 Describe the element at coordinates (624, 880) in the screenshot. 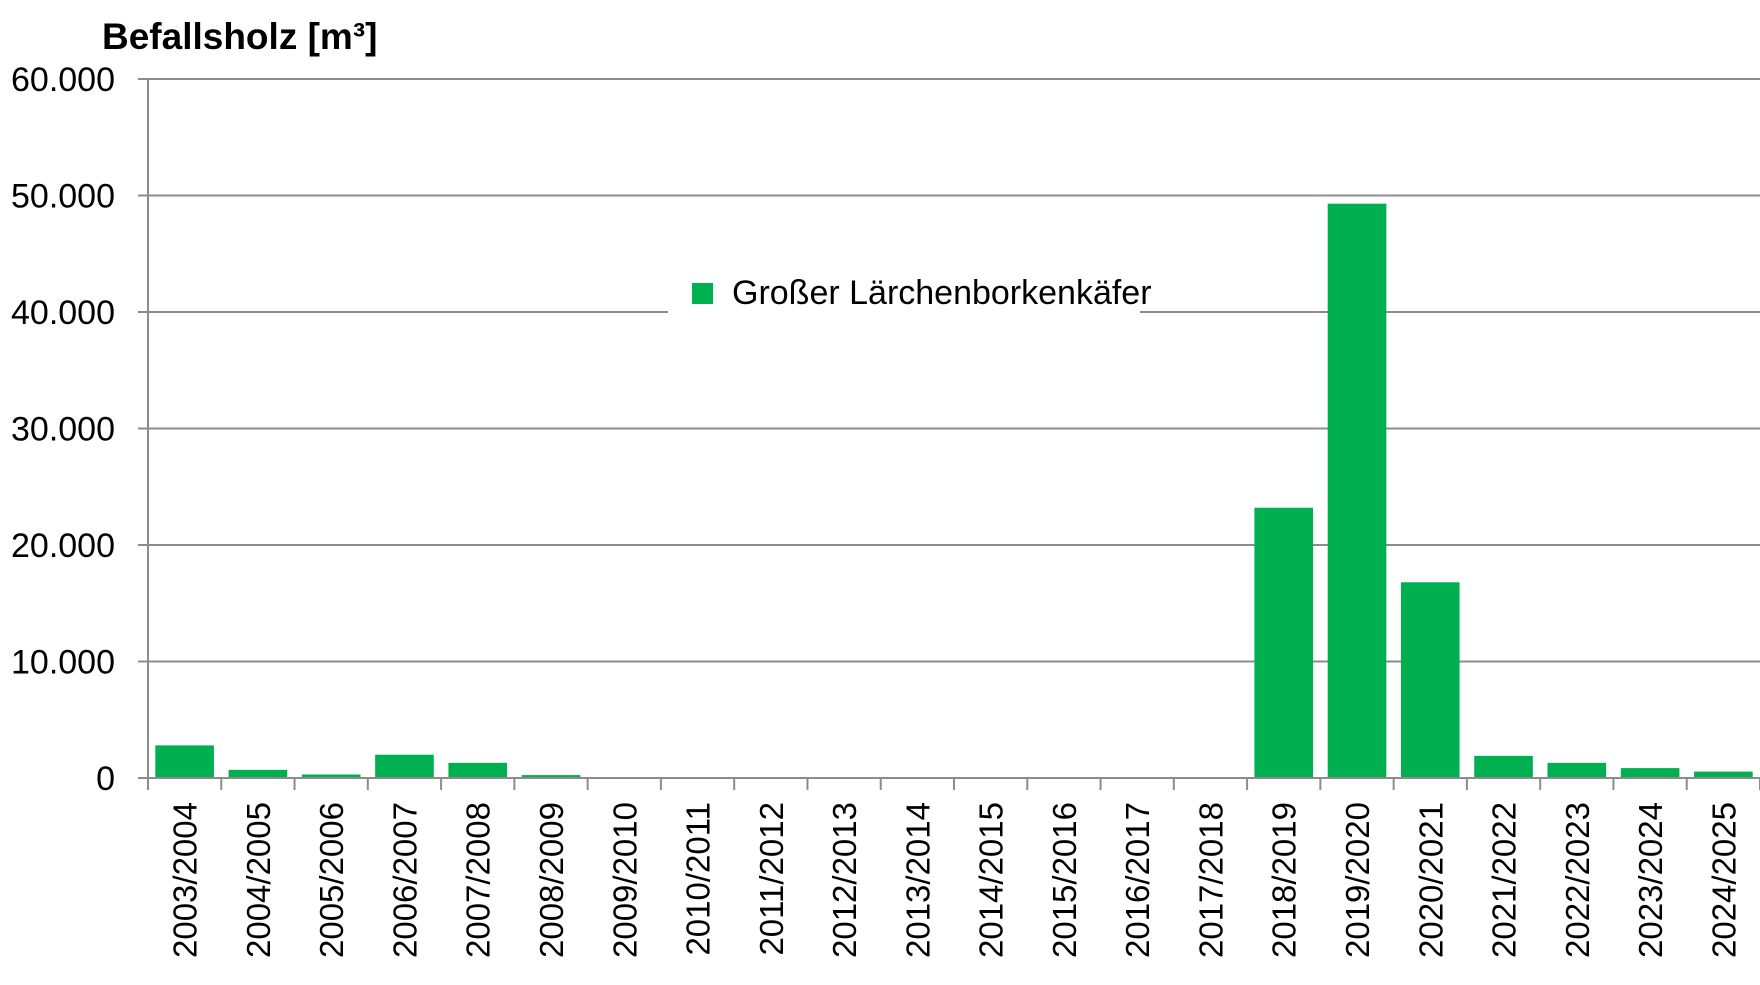

I see `x-tick-label: 2009/2010` at that location.